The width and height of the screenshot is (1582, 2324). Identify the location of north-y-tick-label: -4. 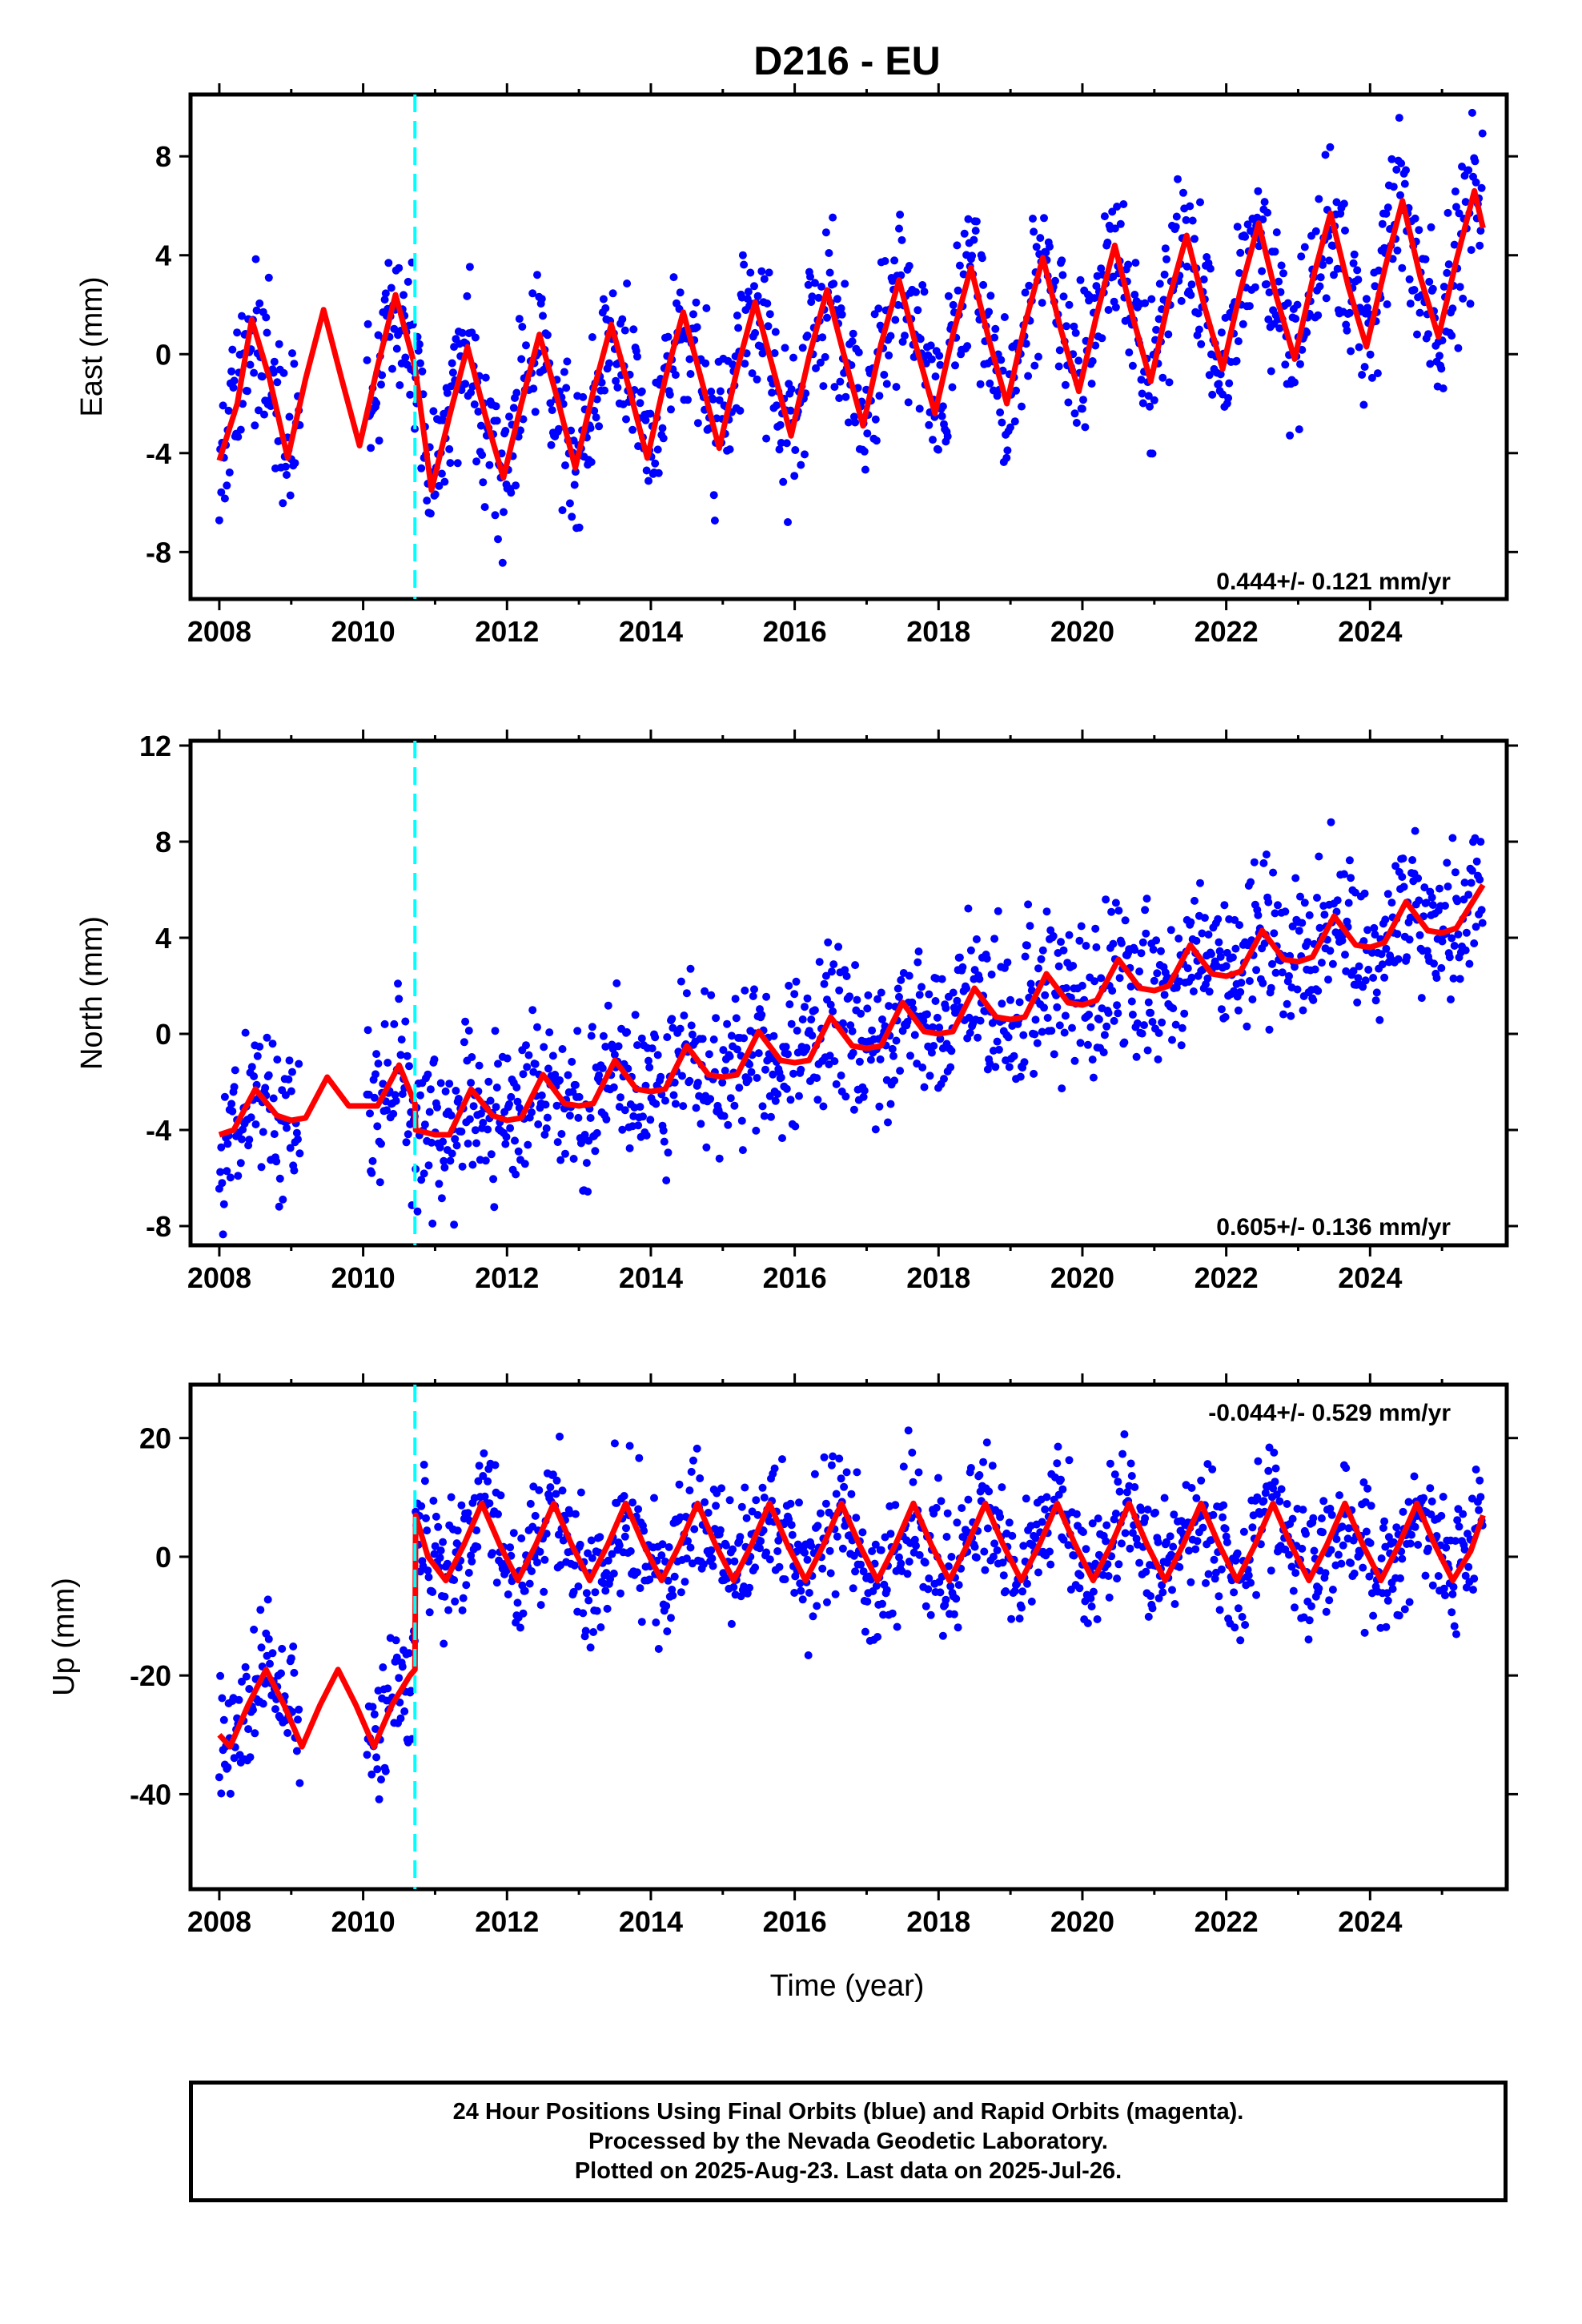
(158, 1130).